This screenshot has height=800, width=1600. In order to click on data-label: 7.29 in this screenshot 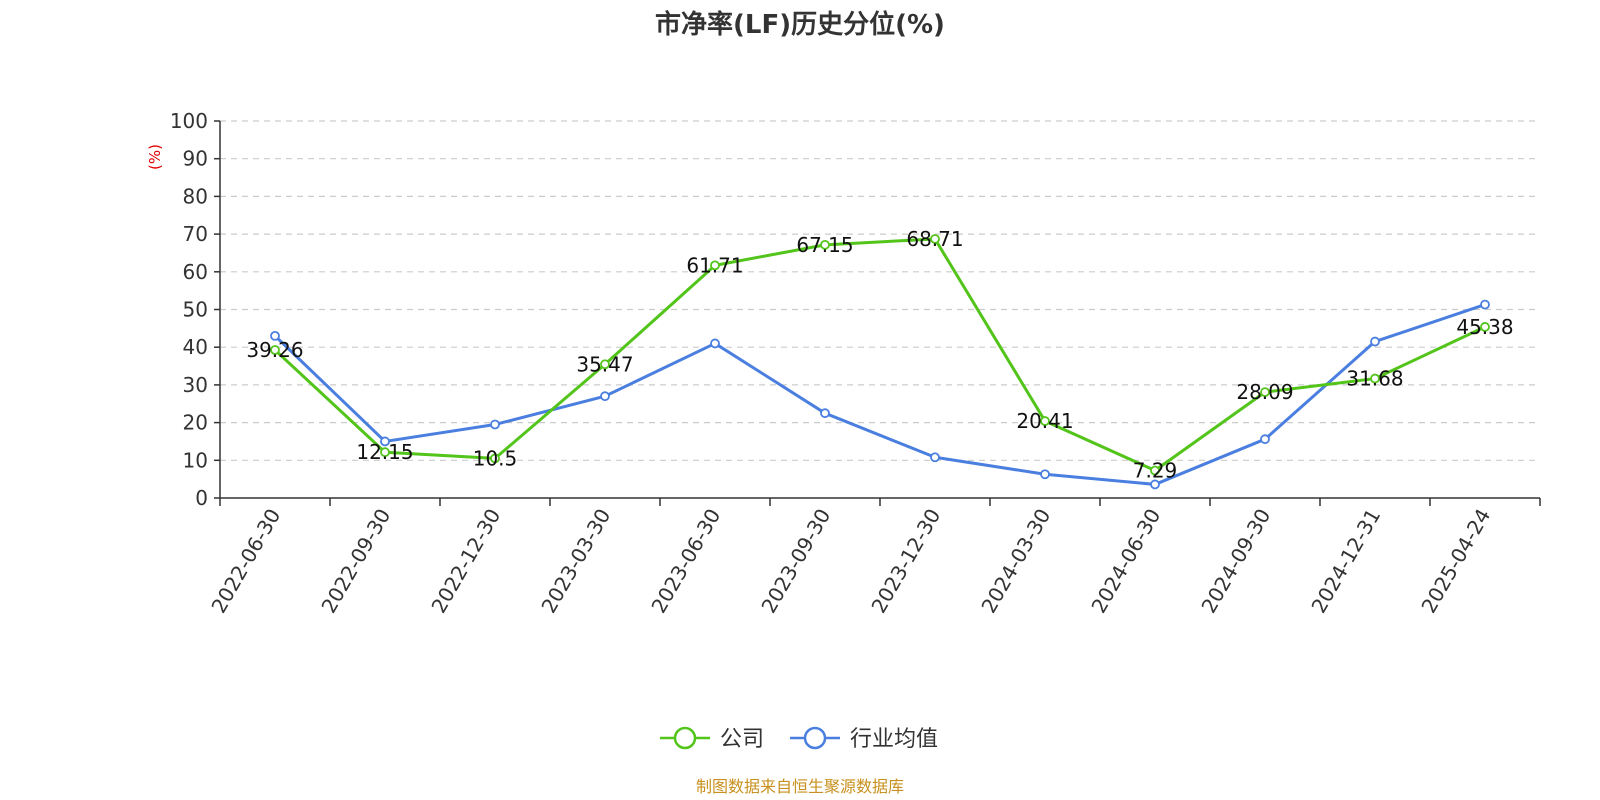, I will do `click(1155, 471)`.